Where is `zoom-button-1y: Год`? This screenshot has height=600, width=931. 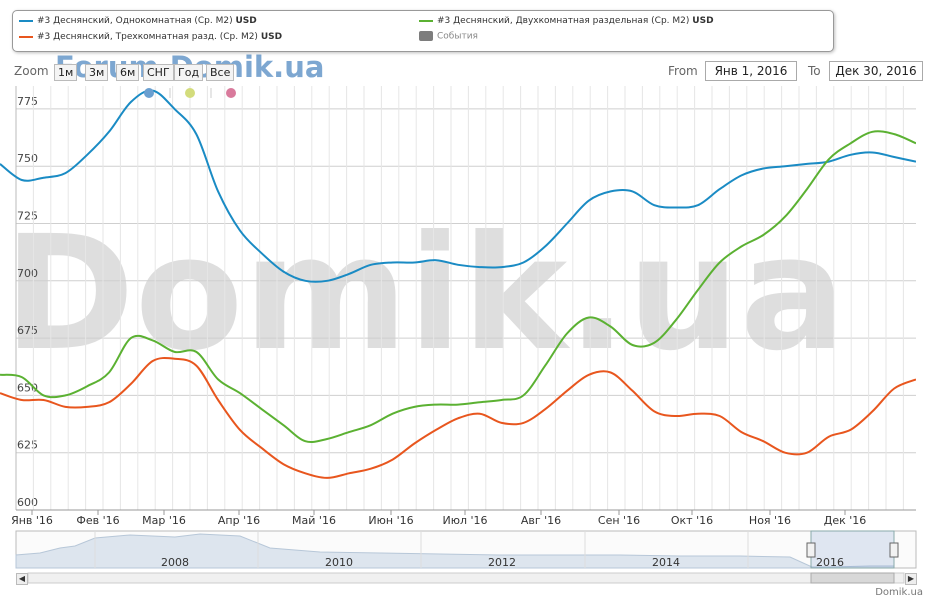 zoom-button-1y: Год is located at coordinates (189, 72).